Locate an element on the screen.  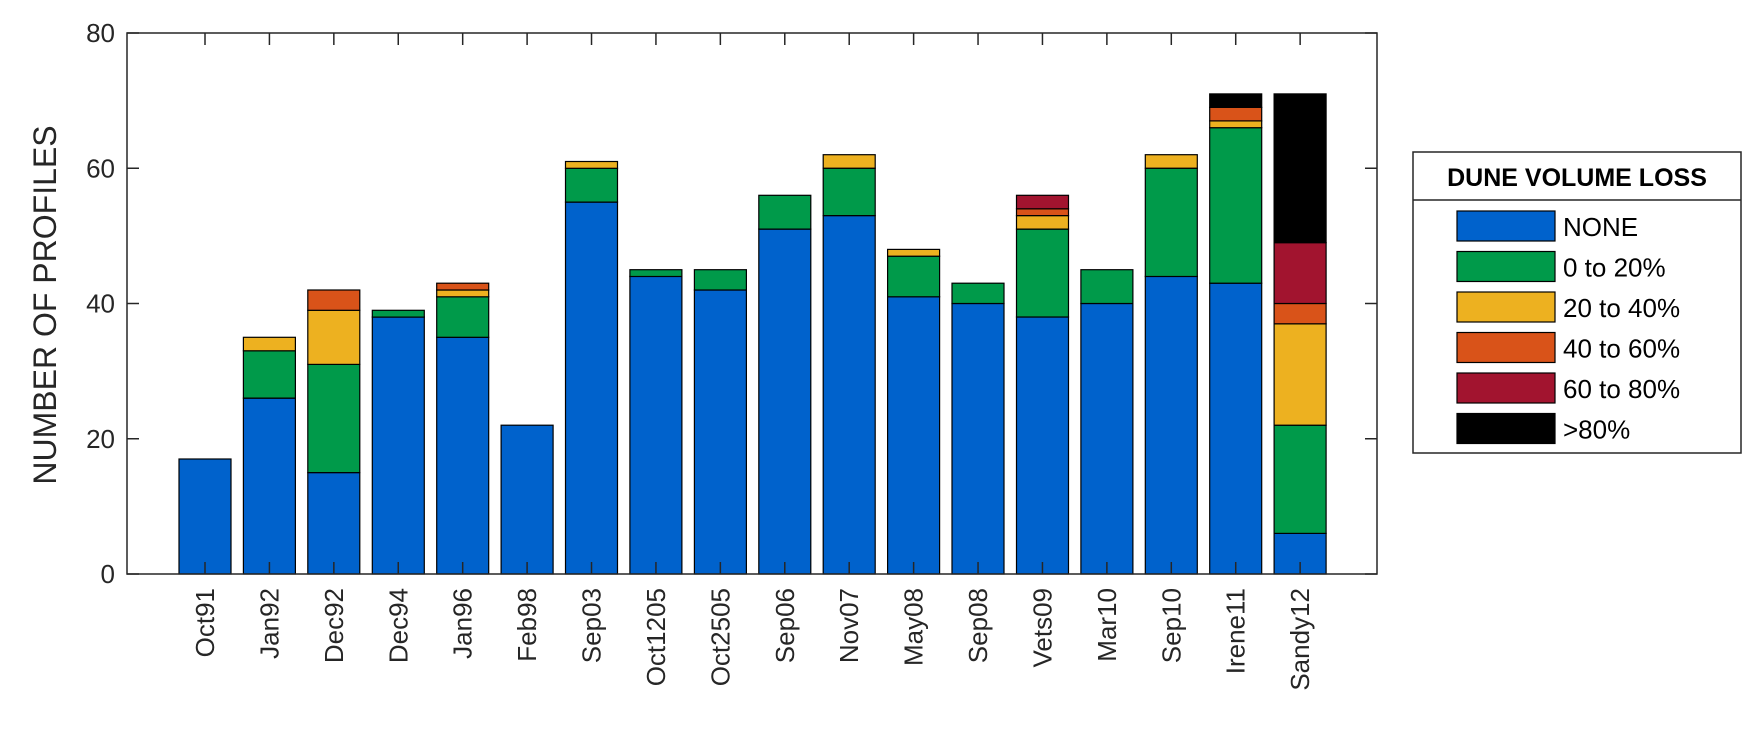
x-tick-label: Sep03 is located at coordinates (592, 625).